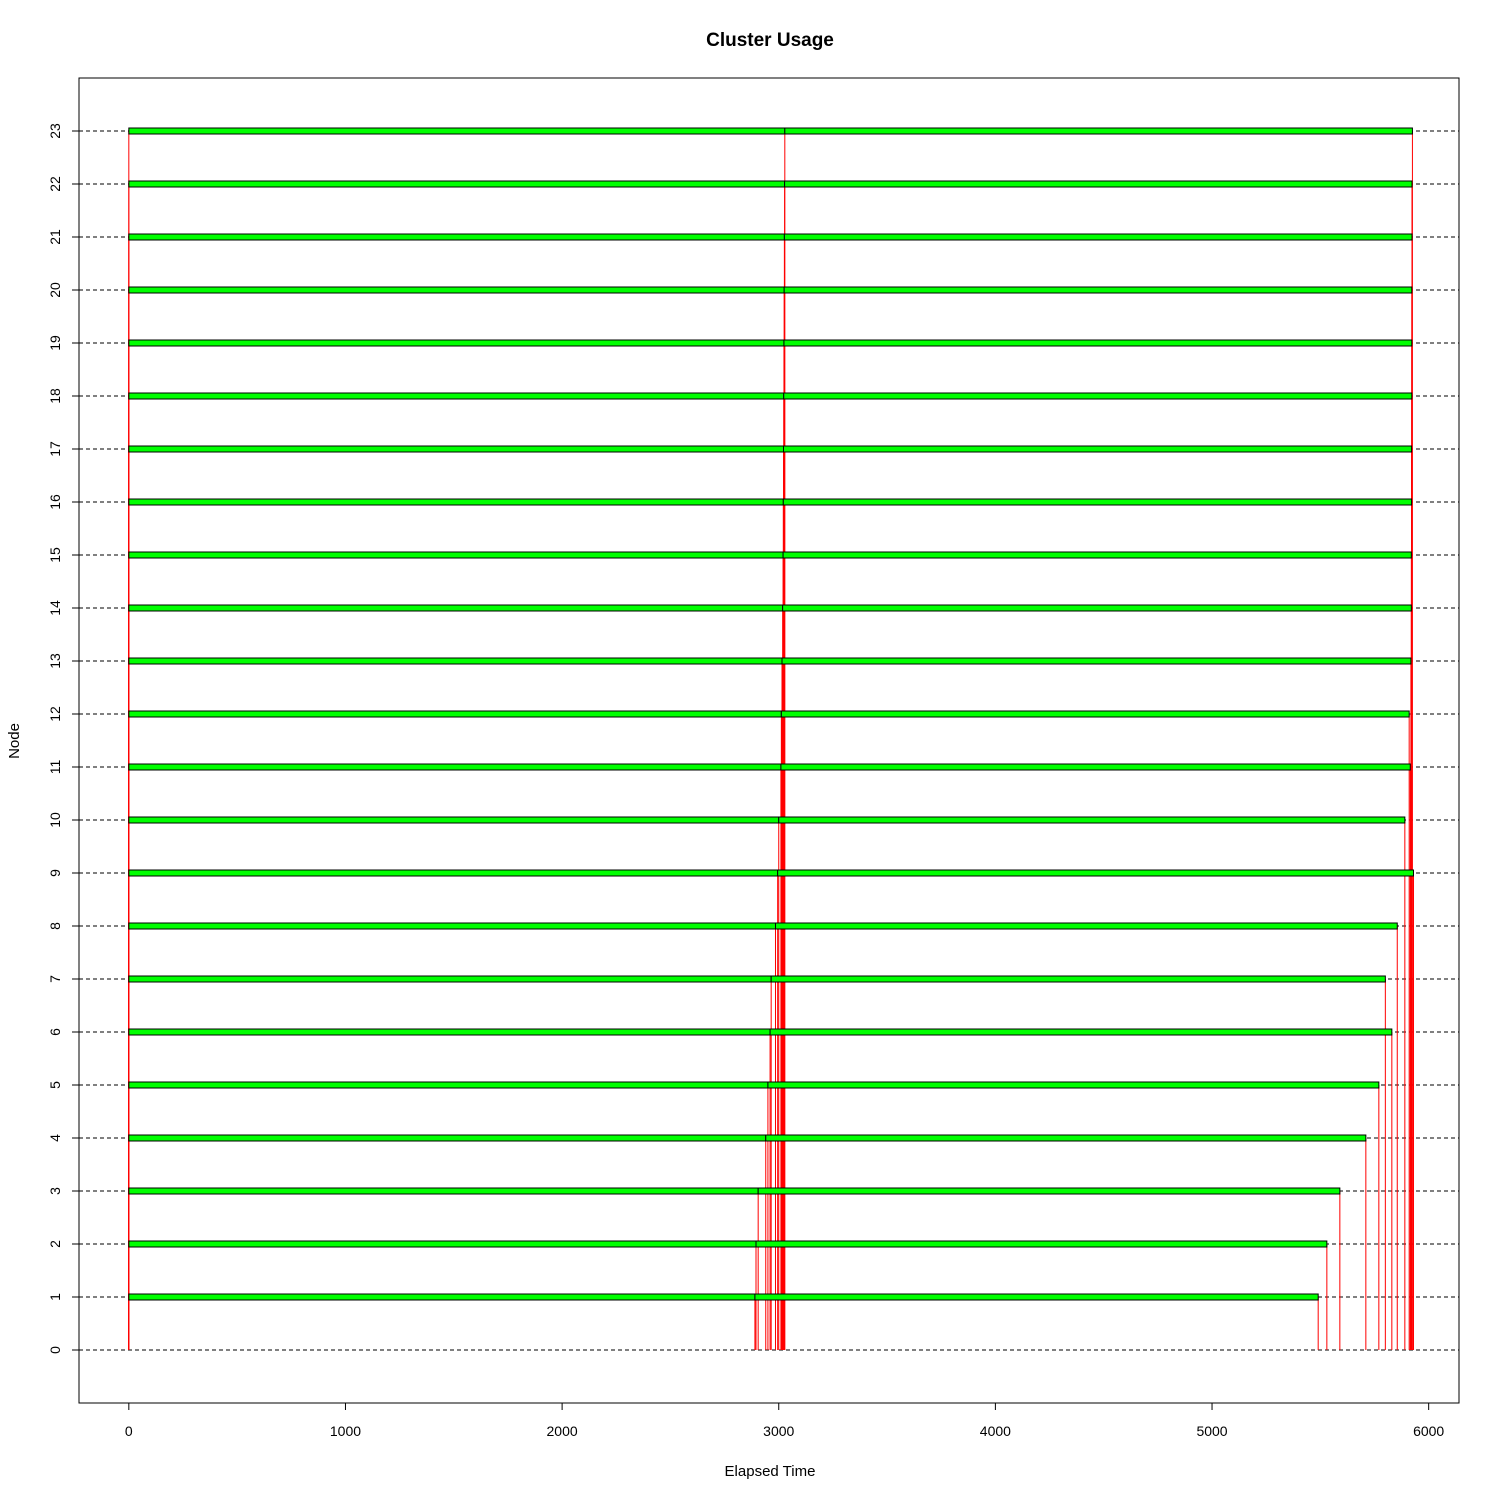 This screenshot has height=1505, width=1500. I want to click on y-tick-label-15: 15, so click(55, 555).